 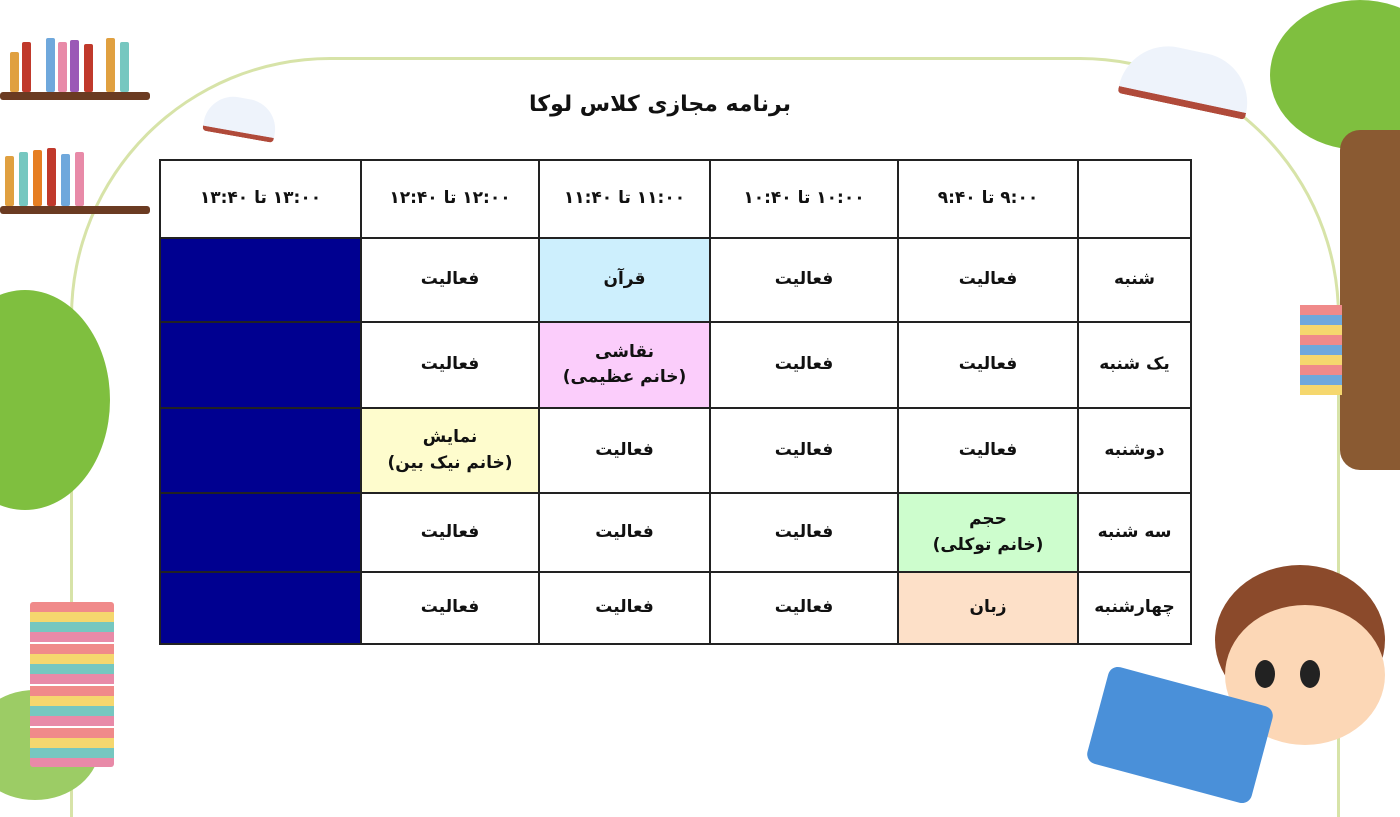 I want to click on tree-trunk-right, so click(x=1370, y=300).